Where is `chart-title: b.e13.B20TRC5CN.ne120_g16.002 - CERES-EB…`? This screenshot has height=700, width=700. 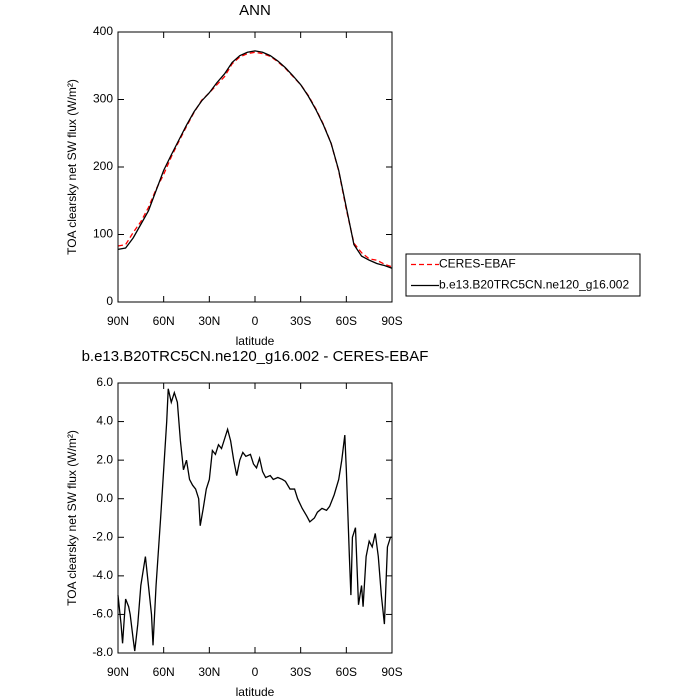
chart-title: b.e13.B20TRC5CN.ne120_g16.002 - CERES-EB… is located at coordinates (255, 356).